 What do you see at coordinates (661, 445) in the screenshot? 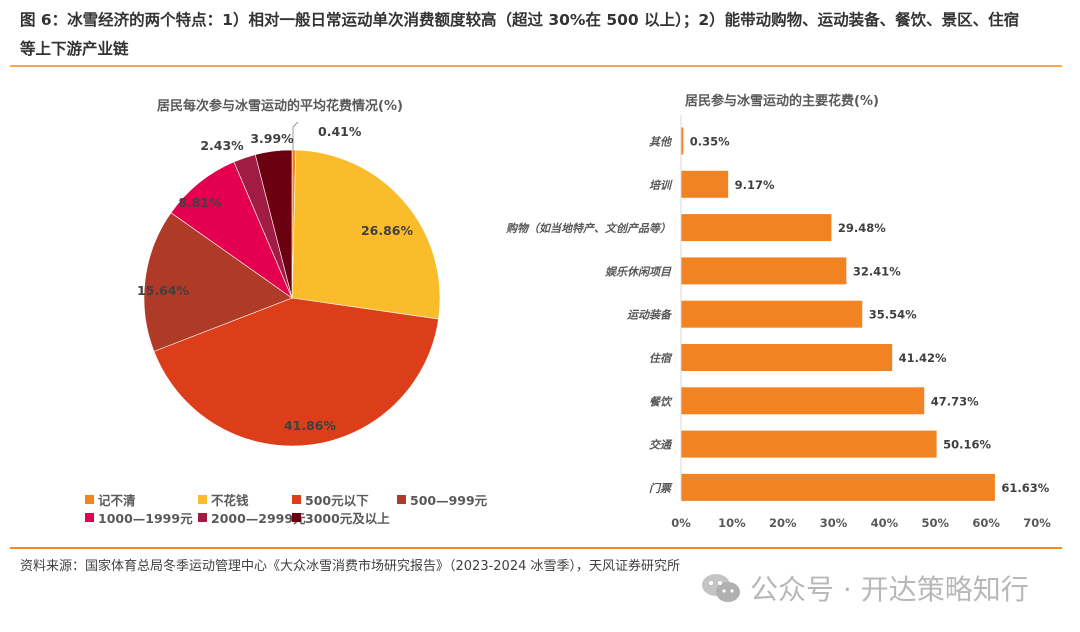
I see `bar-category-label: 交通` at bounding box center [661, 445].